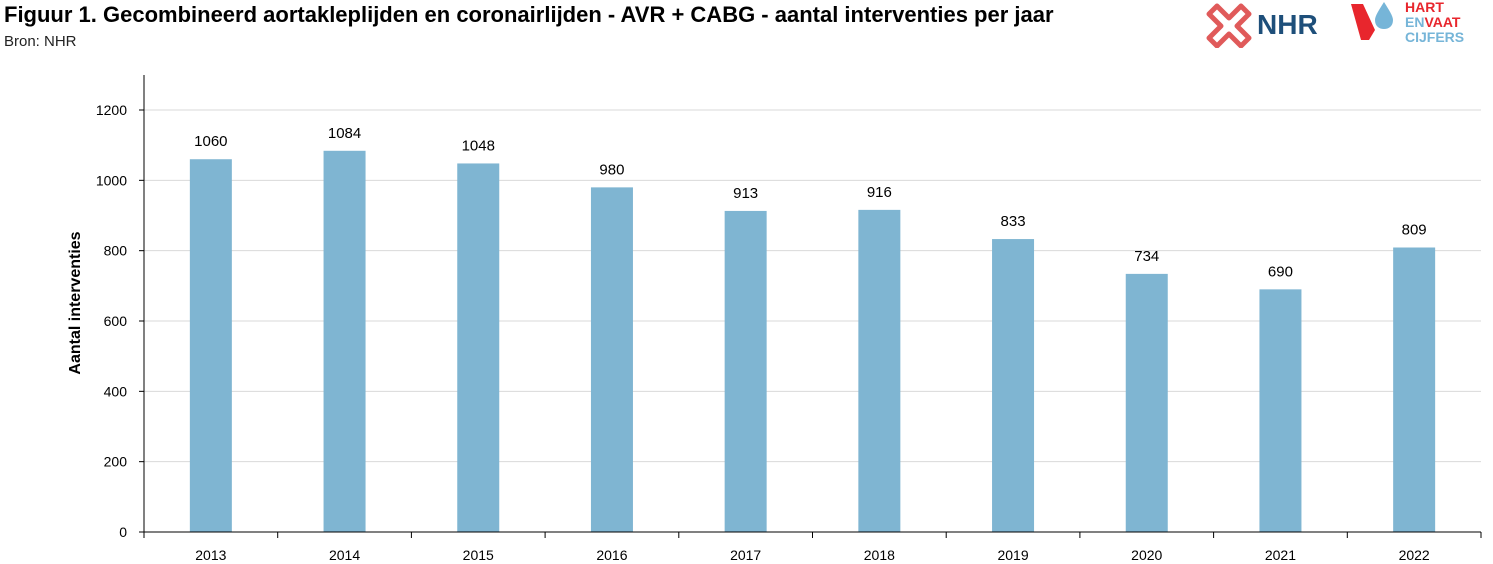 The height and width of the screenshot is (564, 1493). What do you see at coordinates (344, 555) in the screenshot?
I see `x-tick-label: 2014` at bounding box center [344, 555].